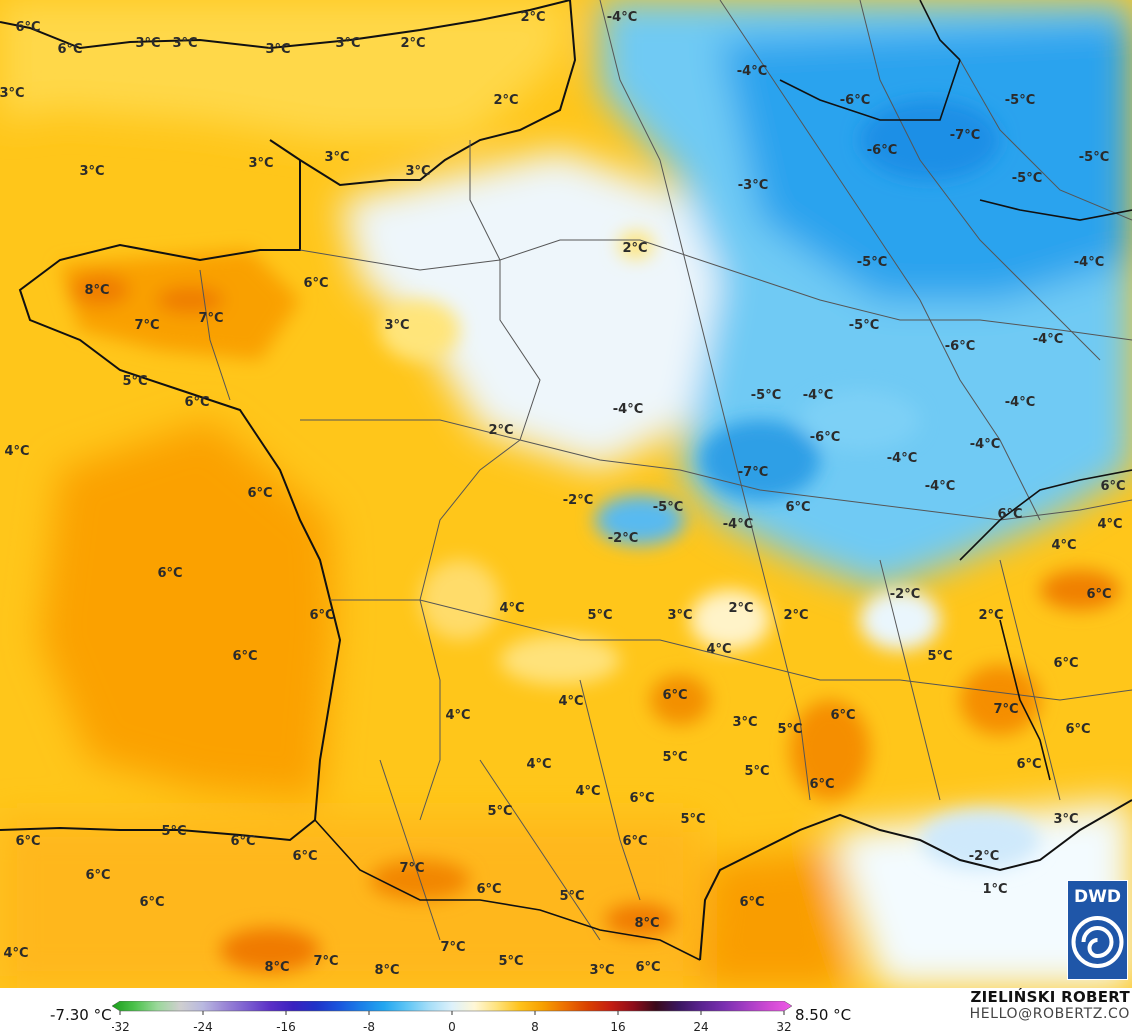  Describe the element at coordinates (452, 1017) in the screenshot. I see `colorbar: -32 -24 -16 -8 0 8 16 24 32` at that location.